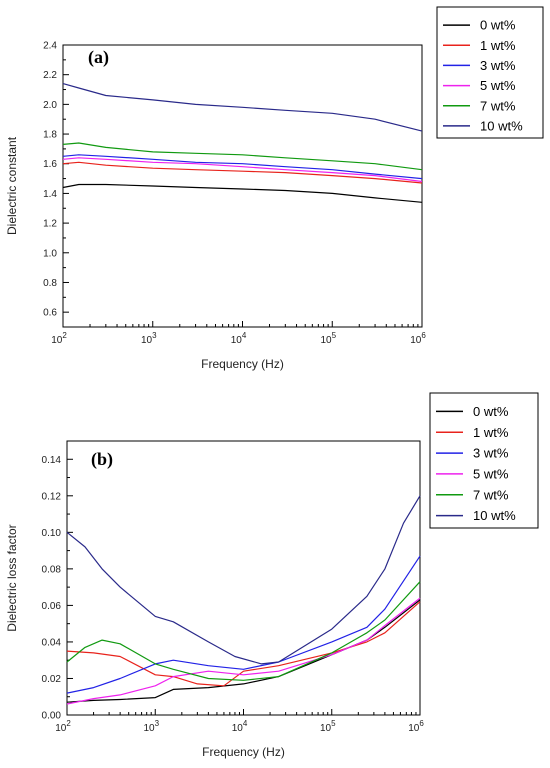 The image size is (550, 768). I want to click on y-tick-label: 0.06, so click(52, 606).